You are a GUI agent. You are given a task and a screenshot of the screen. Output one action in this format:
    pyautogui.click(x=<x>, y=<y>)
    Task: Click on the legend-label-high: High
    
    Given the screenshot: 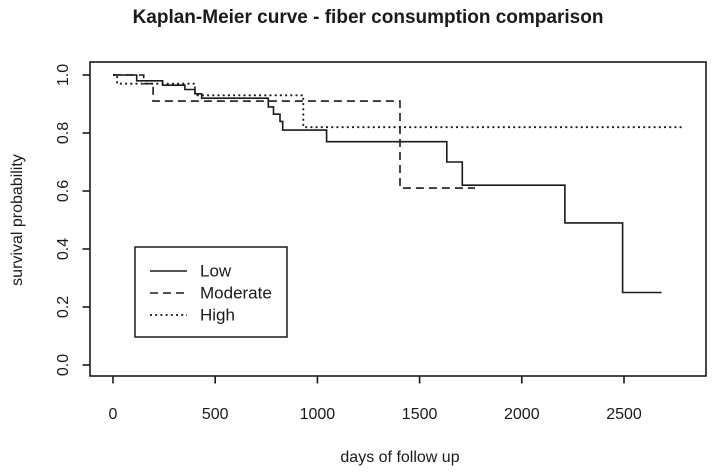 What is the action you would take?
    pyautogui.click(x=217, y=315)
    